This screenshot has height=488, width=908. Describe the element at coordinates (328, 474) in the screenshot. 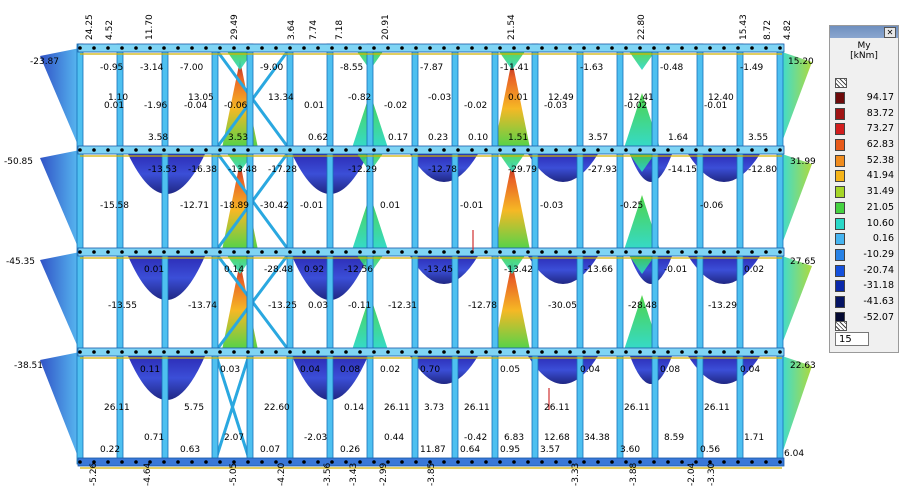

I see `value-label: -3.56` at that location.